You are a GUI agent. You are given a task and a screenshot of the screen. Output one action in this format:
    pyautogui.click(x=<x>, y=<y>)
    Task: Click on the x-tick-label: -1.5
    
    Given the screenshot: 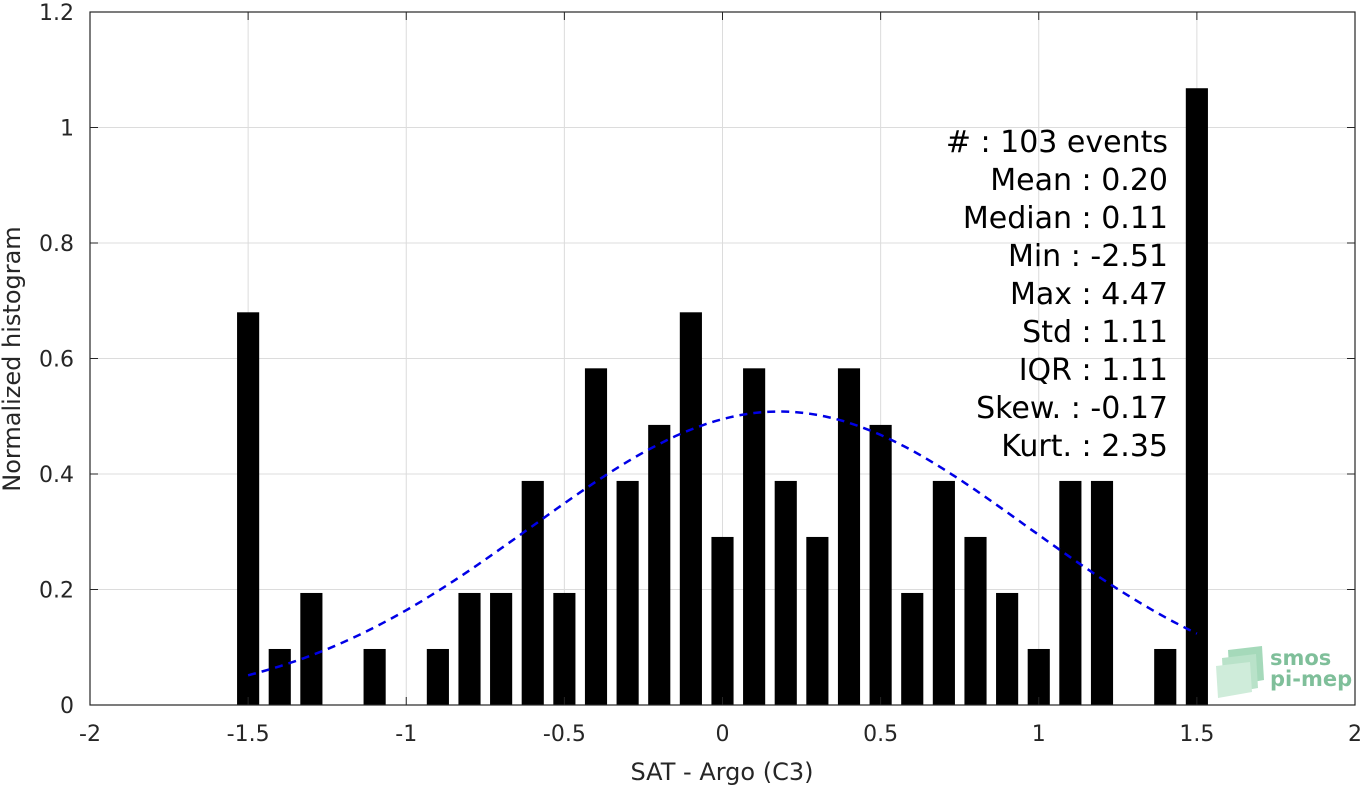 What is the action you would take?
    pyautogui.click(x=248, y=734)
    